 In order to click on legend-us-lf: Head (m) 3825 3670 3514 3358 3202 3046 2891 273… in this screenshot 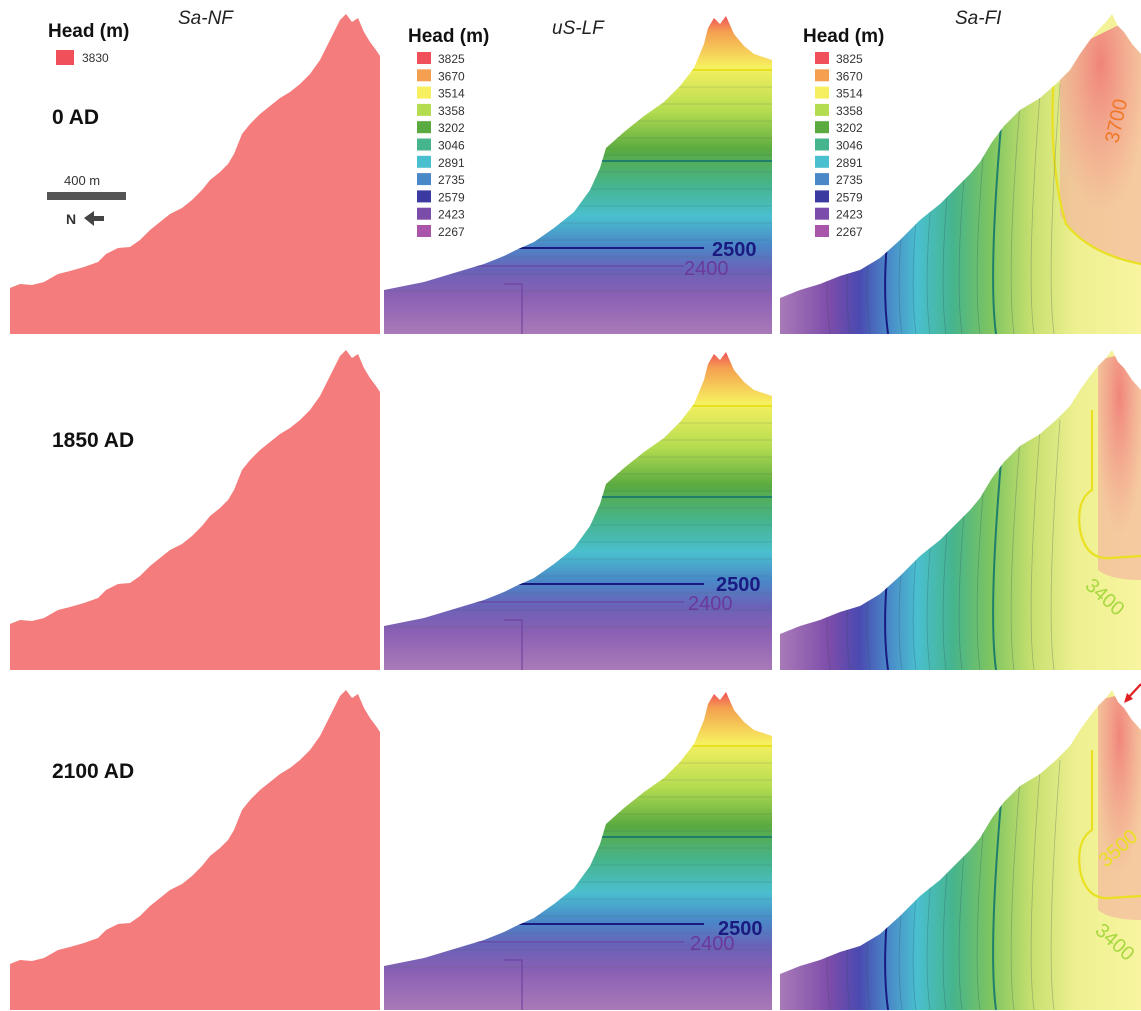, I will do `click(448, 132)`.